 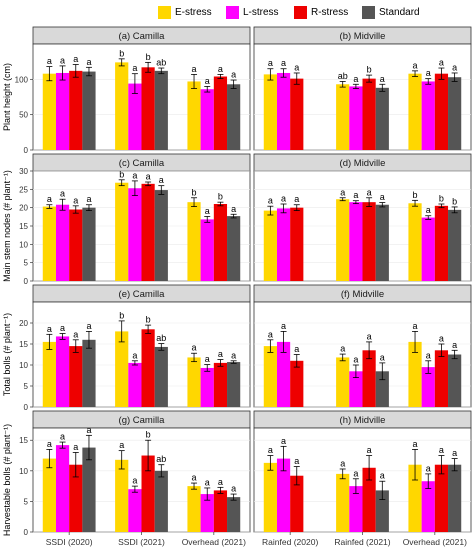 What do you see at coordinates (369, 70) in the screenshot?
I see `panel-b-significance-letter: b` at bounding box center [369, 70].